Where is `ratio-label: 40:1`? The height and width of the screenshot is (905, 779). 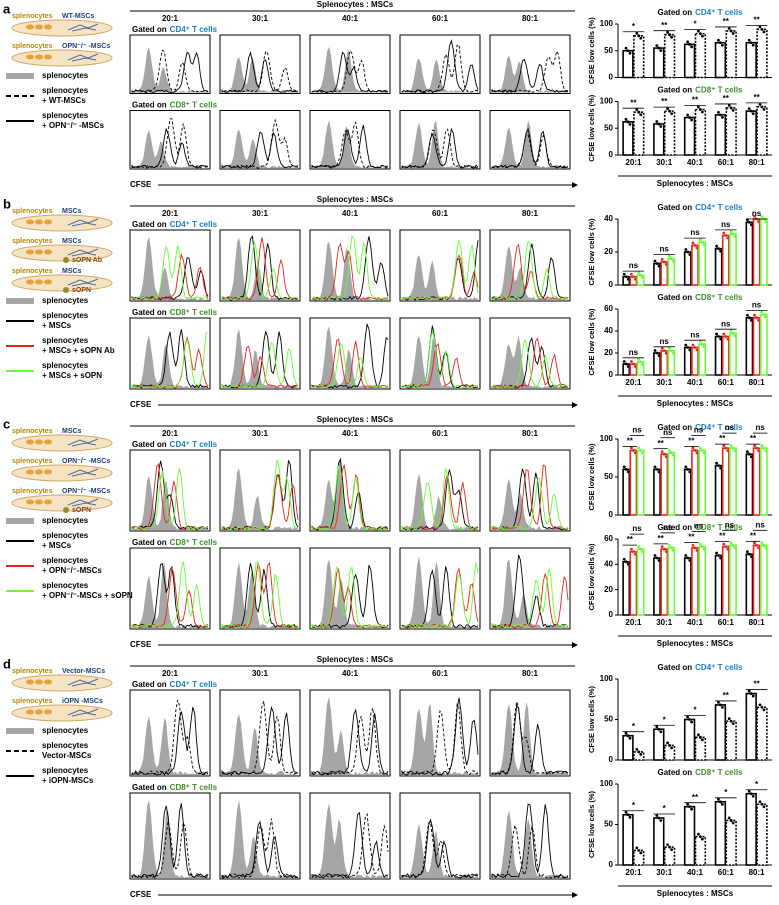 ratio-label: 40:1 is located at coordinates (350, 673).